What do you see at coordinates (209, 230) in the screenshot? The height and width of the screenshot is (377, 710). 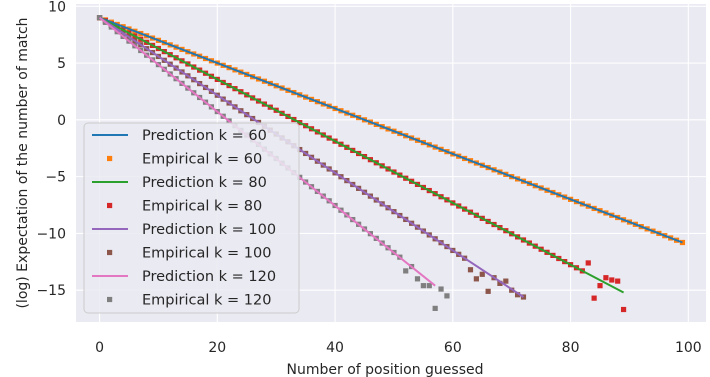 I see `legend-entry: Prediction k = 100` at bounding box center [209, 230].